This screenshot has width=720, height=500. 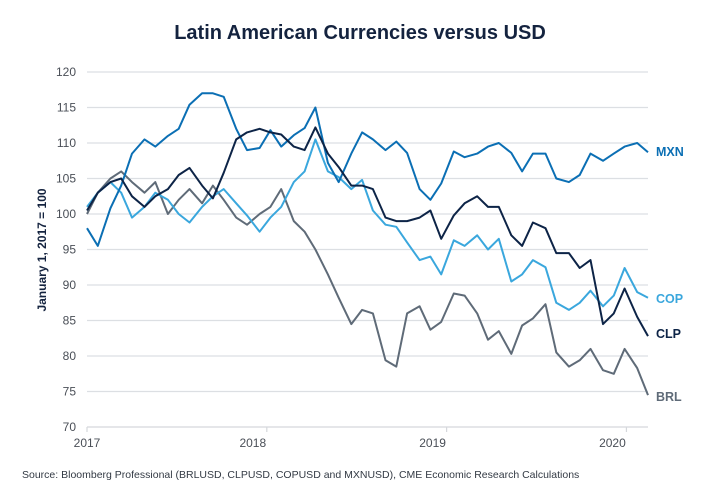 I want to click on series-label-mxn: MXN, so click(x=670, y=152).